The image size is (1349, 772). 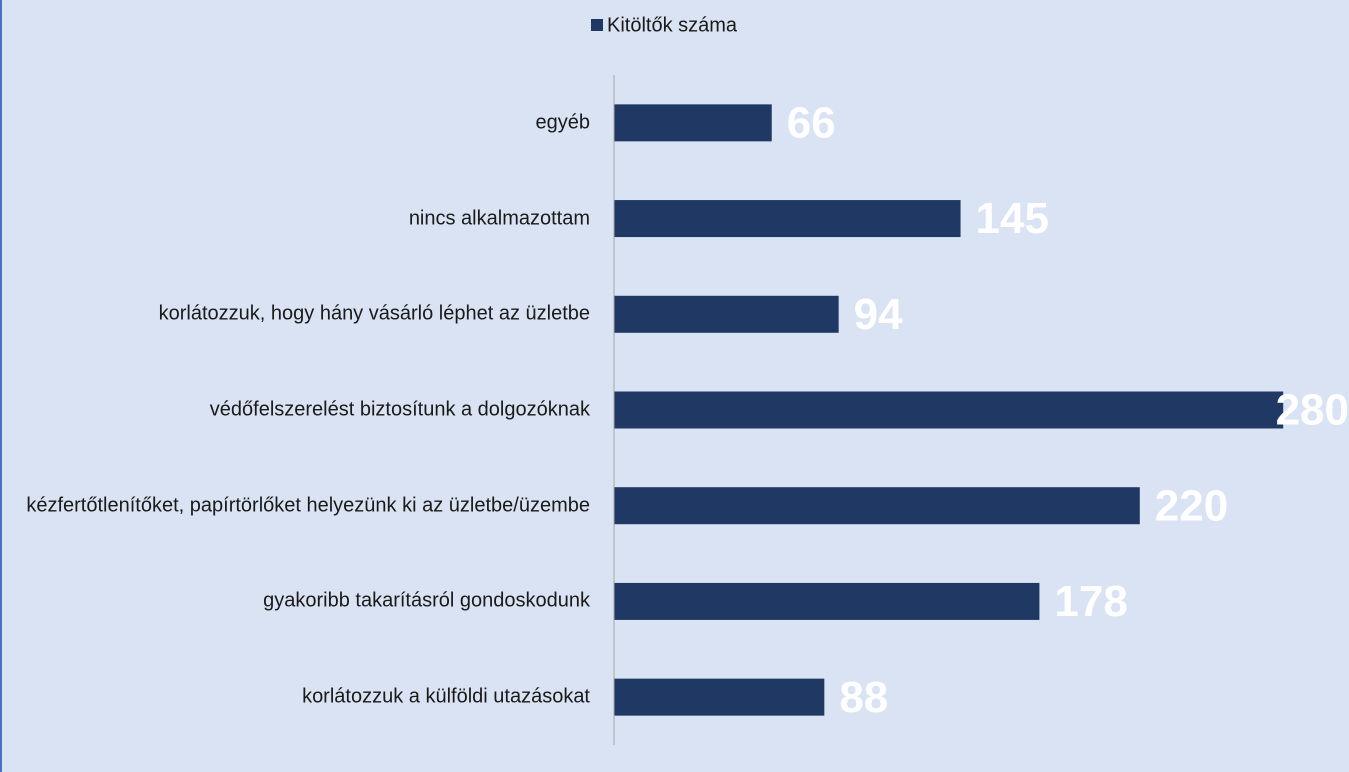 I want to click on y-tick-text: nincs alkalmazottam, so click(x=499, y=218).